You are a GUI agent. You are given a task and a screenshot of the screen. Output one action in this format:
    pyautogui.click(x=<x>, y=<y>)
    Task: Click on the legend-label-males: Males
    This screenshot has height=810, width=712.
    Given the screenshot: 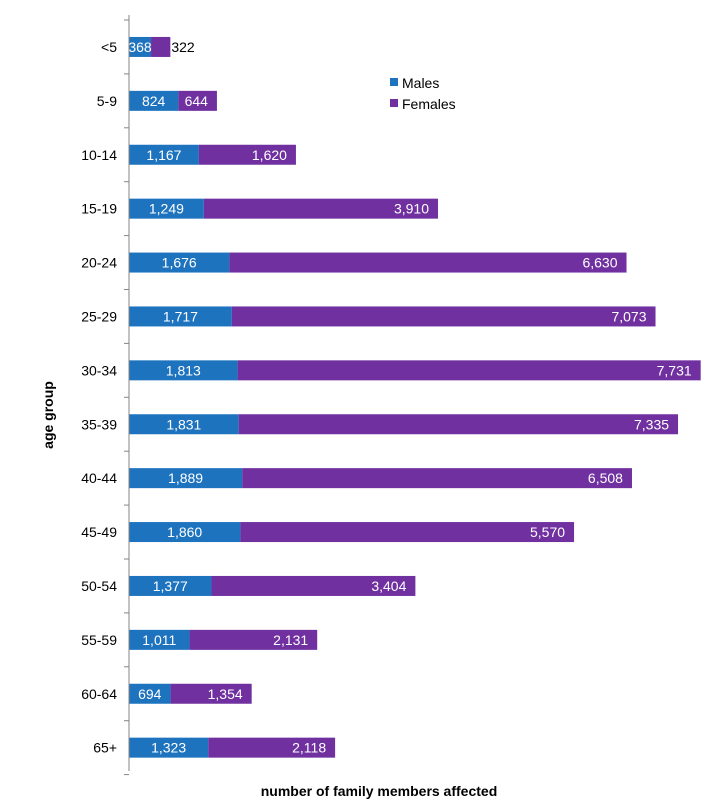 What is the action you would take?
    pyautogui.click(x=420, y=83)
    